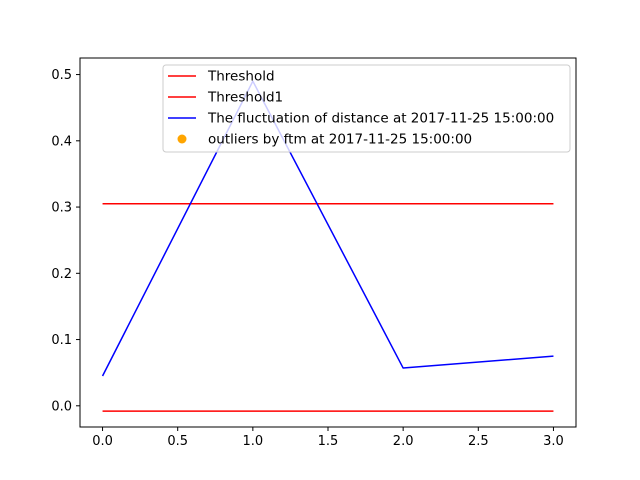 The image size is (640, 480). I want to click on x-tick-label: 3.0, so click(553, 441).